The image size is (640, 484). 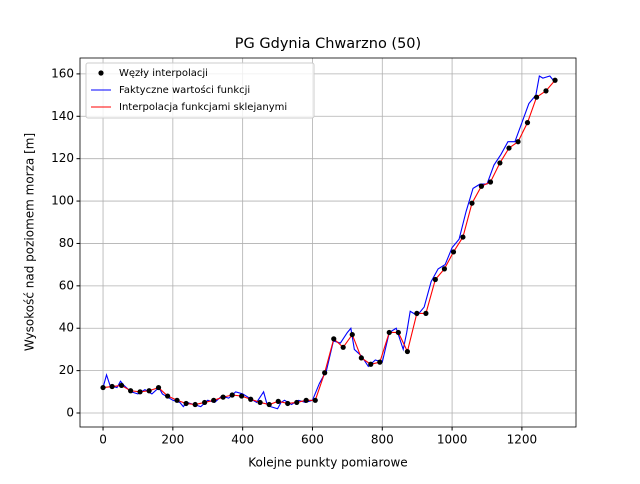 I want to click on legend-label: Faktyczne wartości funkcji, so click(x=184, y=90).